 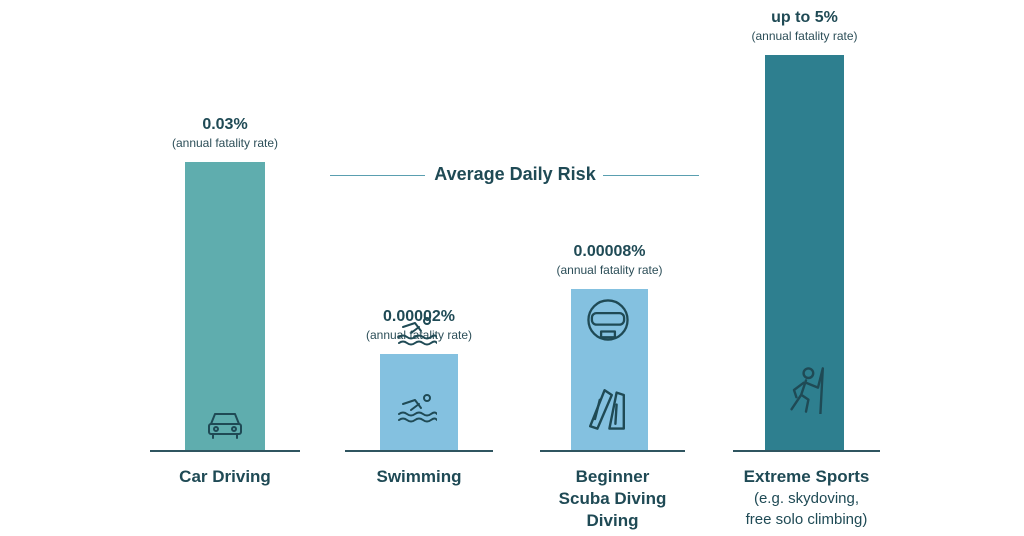 I want to click on car-icon, so click(x=225, y=426).